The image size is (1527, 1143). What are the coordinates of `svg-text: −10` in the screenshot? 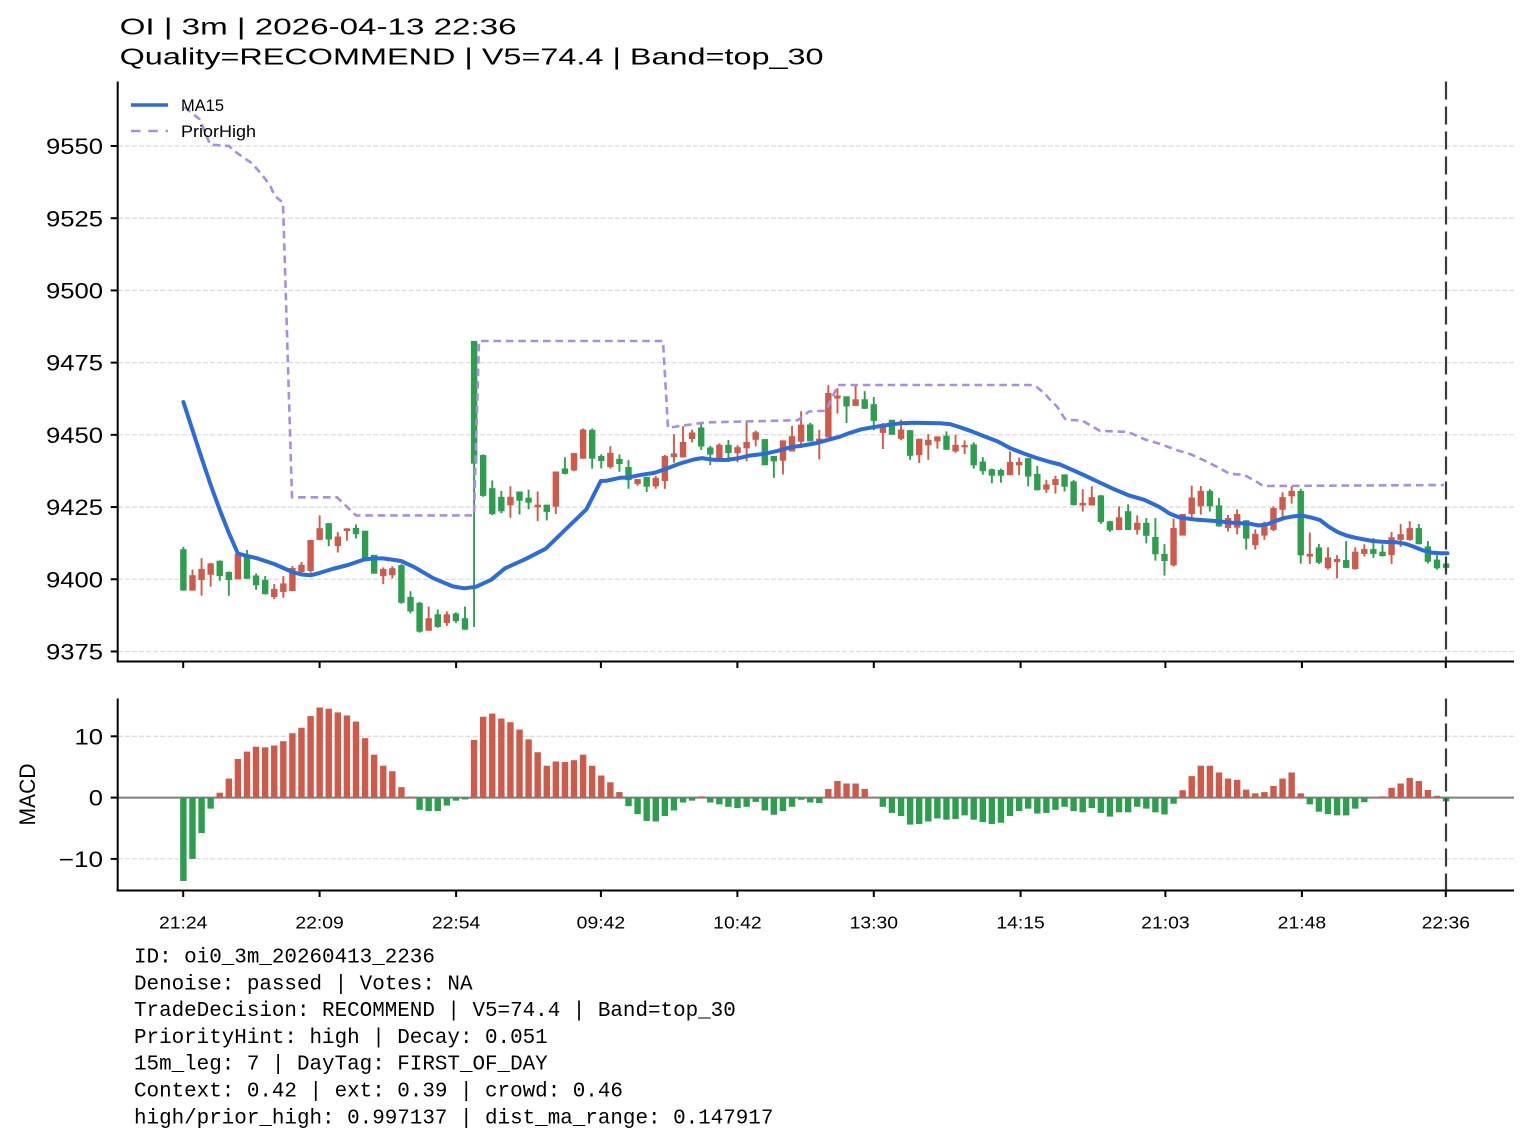 It's located at (81, 859).